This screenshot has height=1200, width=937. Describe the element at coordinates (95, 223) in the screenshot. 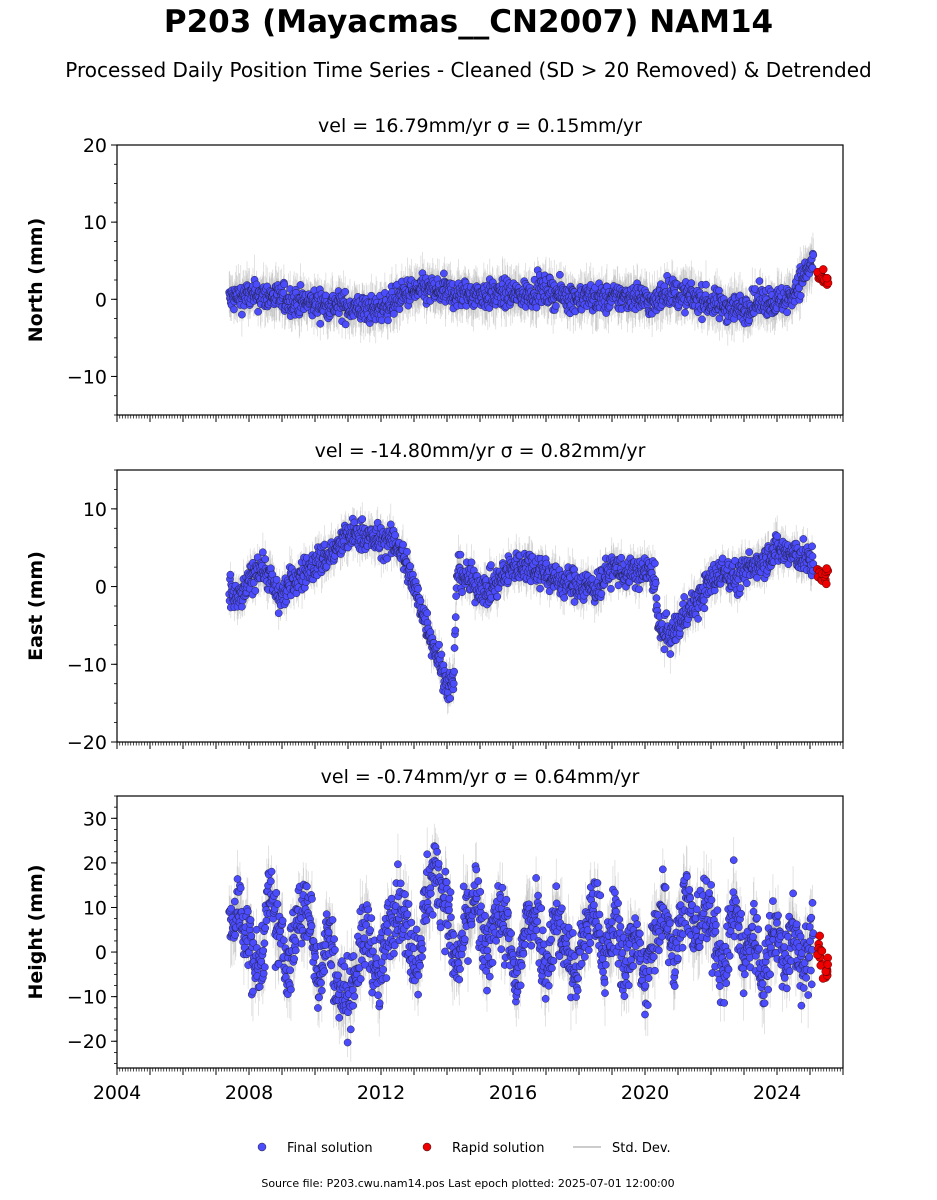

I see `y-tick-label: 10` at that location.